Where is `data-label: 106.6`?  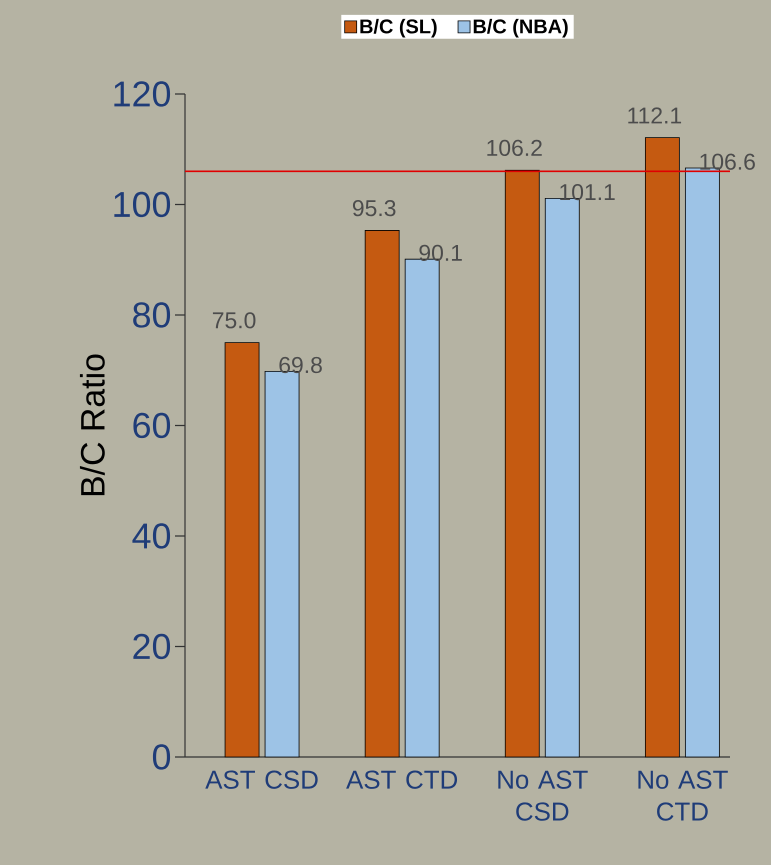 data-label: 106.6 is located at coordinates (727, 162).